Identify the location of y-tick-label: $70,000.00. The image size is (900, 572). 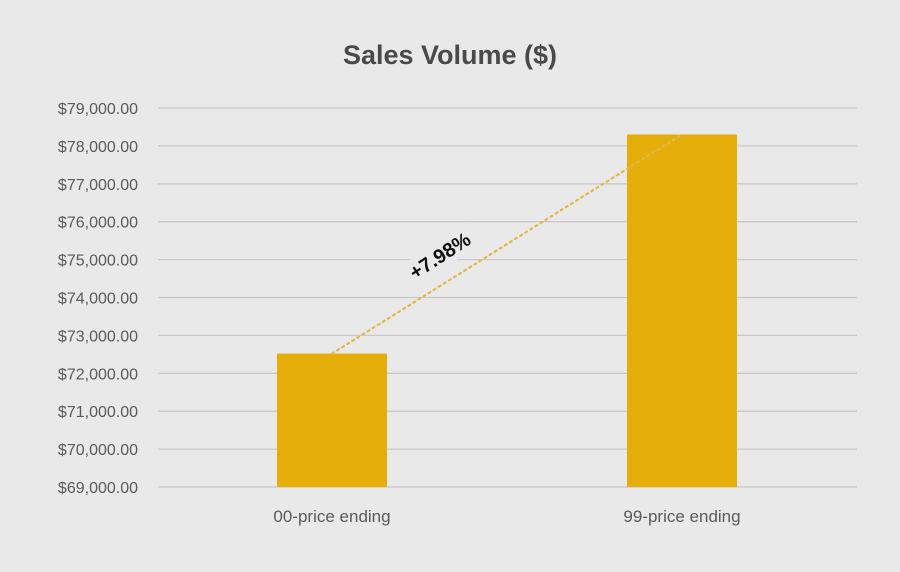
(98, 450).